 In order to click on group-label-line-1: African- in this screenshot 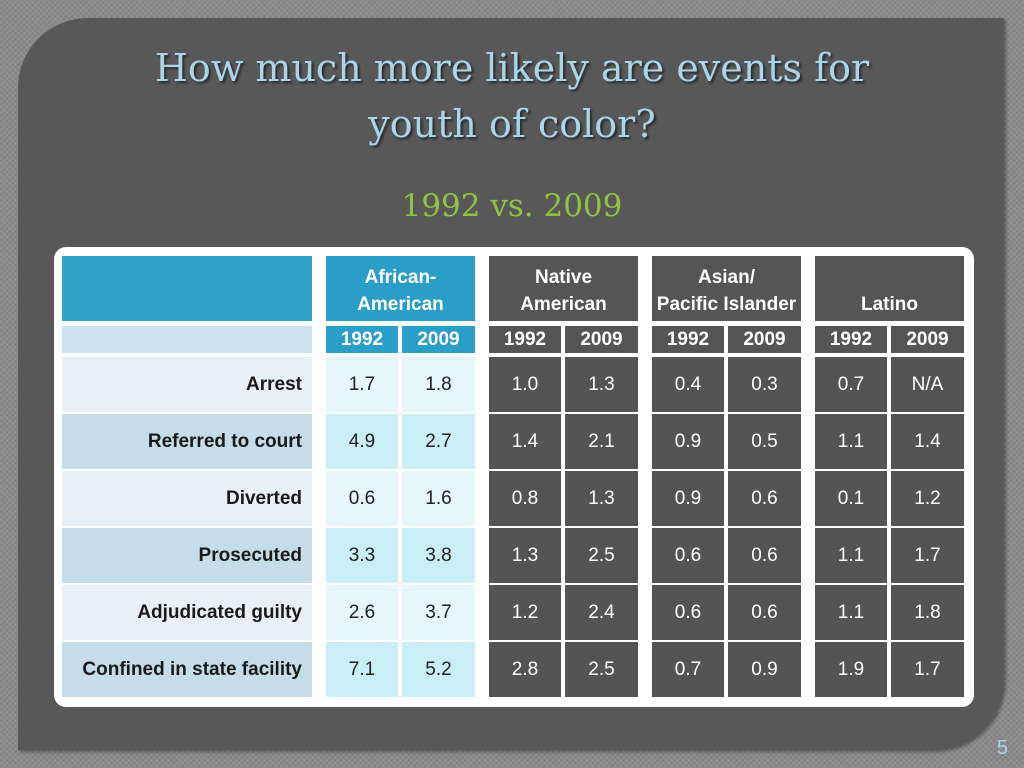, I will do `click(400, 277)`.